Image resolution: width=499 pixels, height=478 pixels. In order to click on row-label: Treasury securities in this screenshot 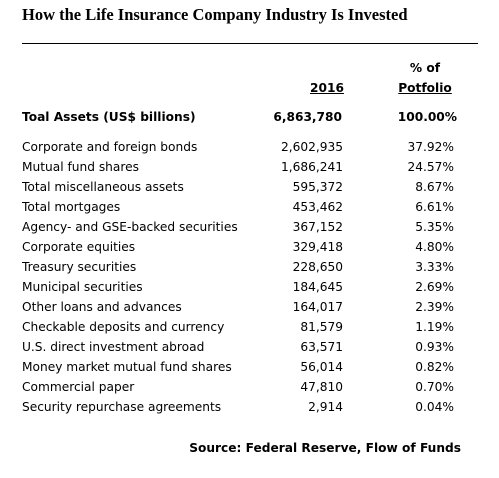, I will do `click(79, 267)`.